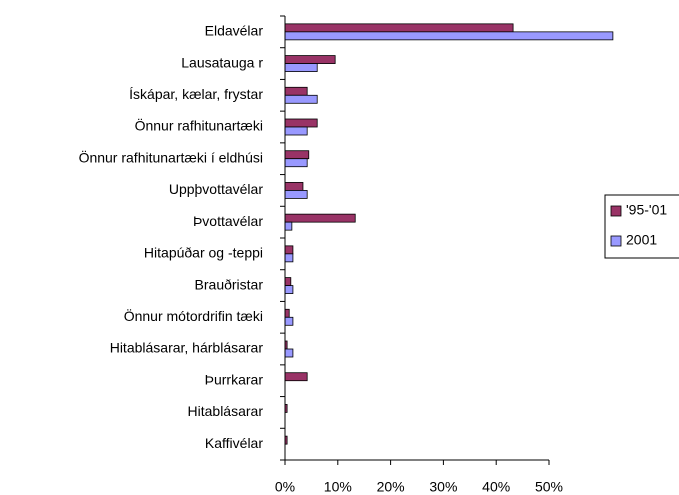  I want to click on y-tick-label: Önnur rafhitunartæki í eldhúsi, so click(171, 156).